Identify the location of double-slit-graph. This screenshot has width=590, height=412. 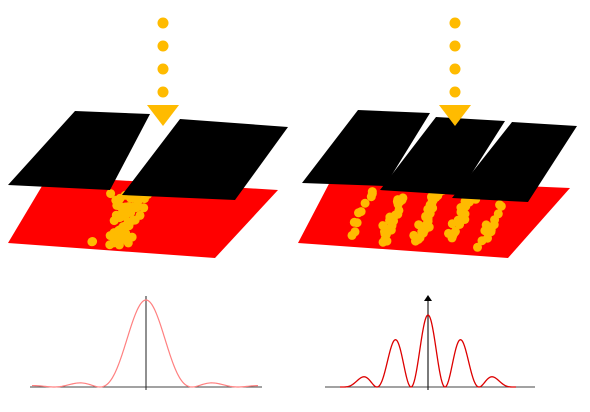
(430, 342).